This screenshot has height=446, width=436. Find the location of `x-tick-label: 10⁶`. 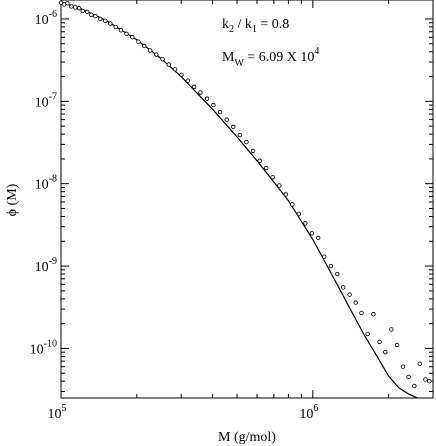

x-tick-label: 10⁶ is located at coordinates (308, 412).